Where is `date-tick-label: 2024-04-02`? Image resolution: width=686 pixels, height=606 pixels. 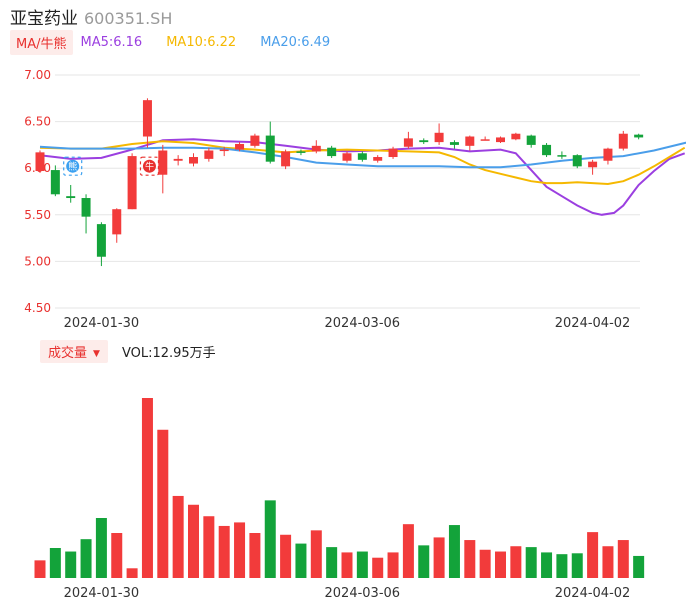
date-tick-label: 2024-04-02 is located at coordinates (593, 323).